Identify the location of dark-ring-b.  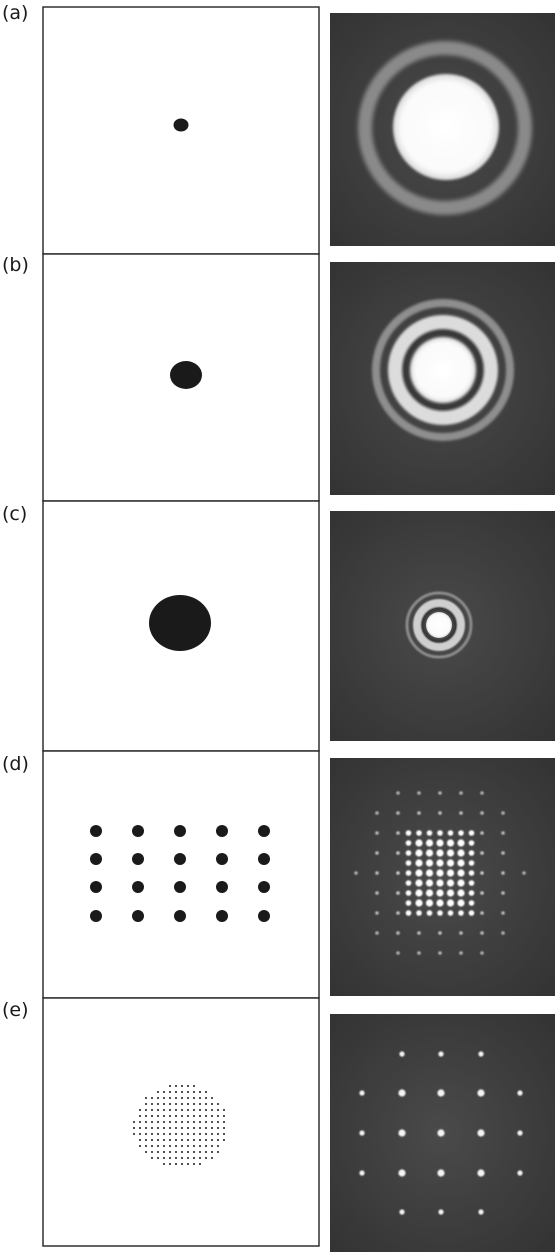
(443, 370).